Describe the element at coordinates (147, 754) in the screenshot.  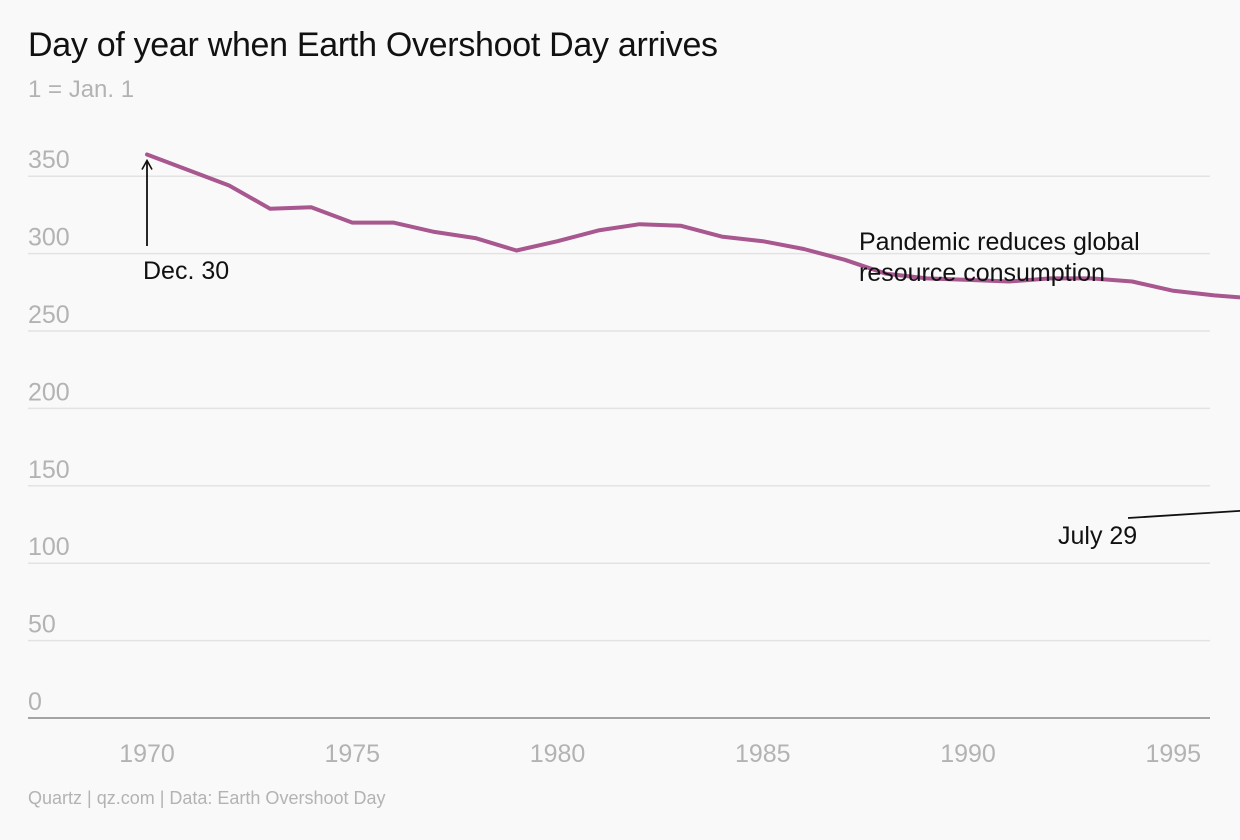
I see `x-tick-label-1970: 1970` at that location.